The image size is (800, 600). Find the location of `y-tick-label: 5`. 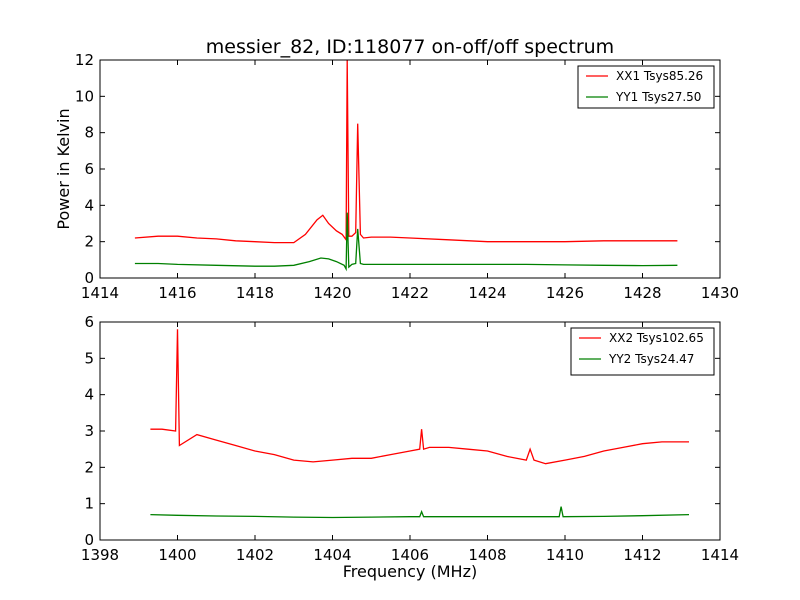

y-tick-label: 5 is located at coordinates (89, 358).